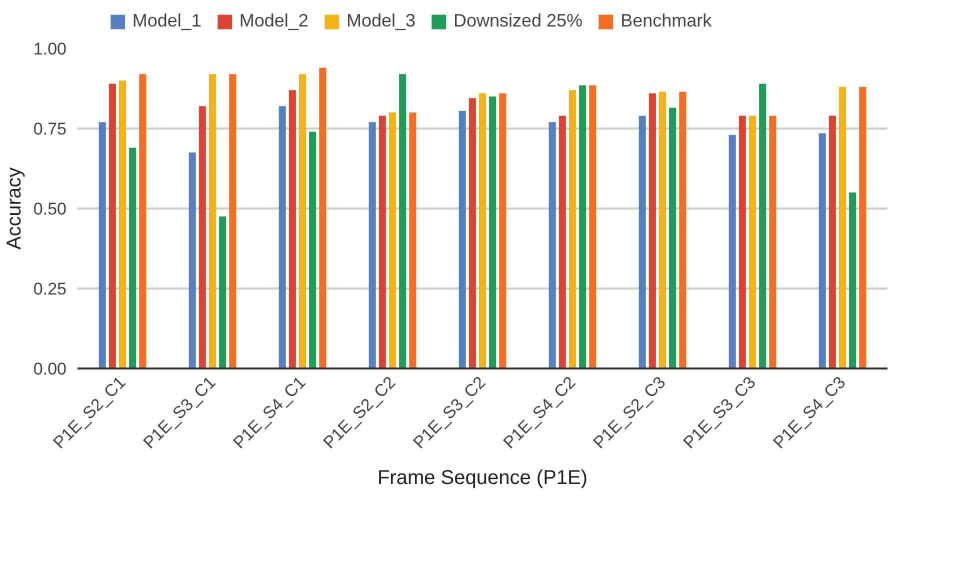 This screenshot has width=966, height=569. Describe the element at coordinates (50, 369) in the screenshot. I see `y-tick-label: 0.00` at that location.